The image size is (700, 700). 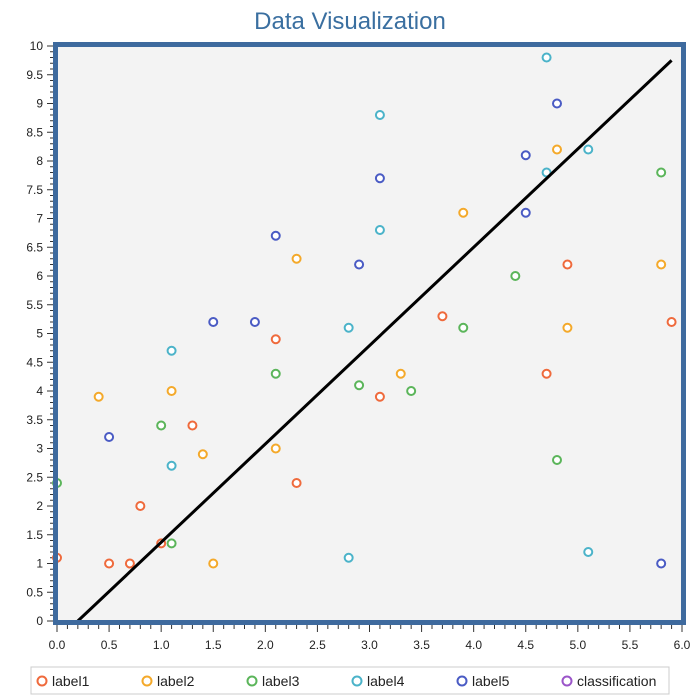 I want to click on y-tick-label: 3, so click(x=39, y=449).